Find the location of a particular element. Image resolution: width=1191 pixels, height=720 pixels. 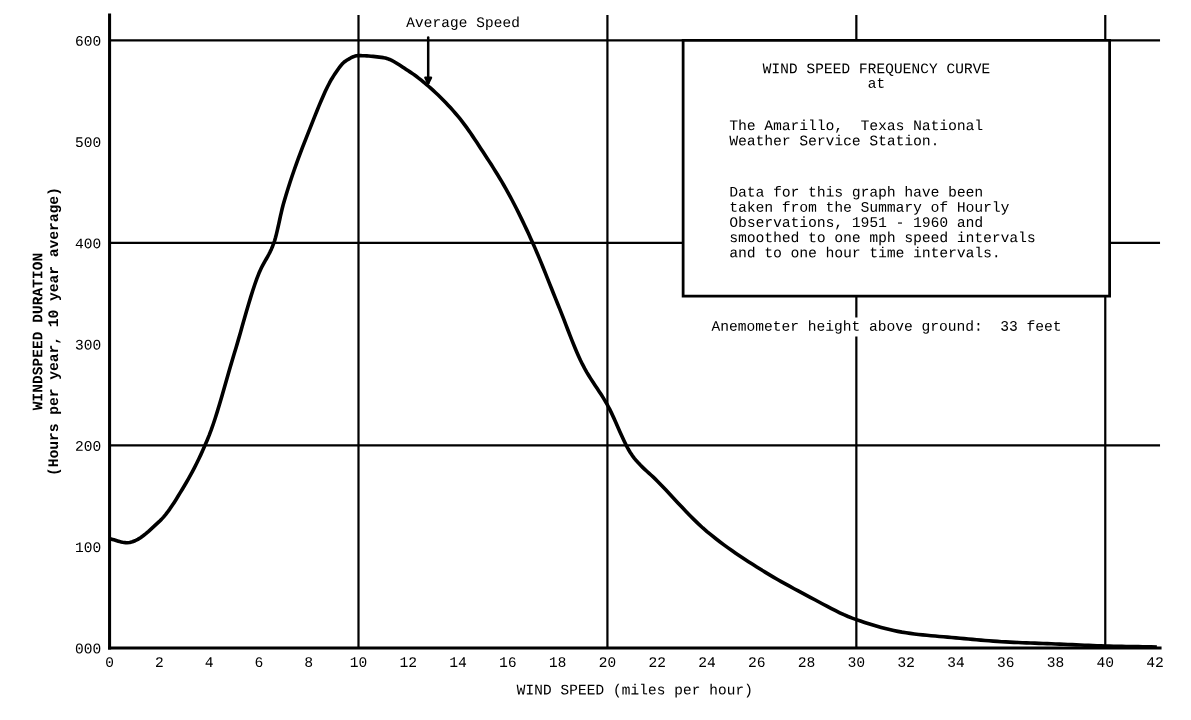

x-tick-label: 14 is located at coordinates (458, 662).